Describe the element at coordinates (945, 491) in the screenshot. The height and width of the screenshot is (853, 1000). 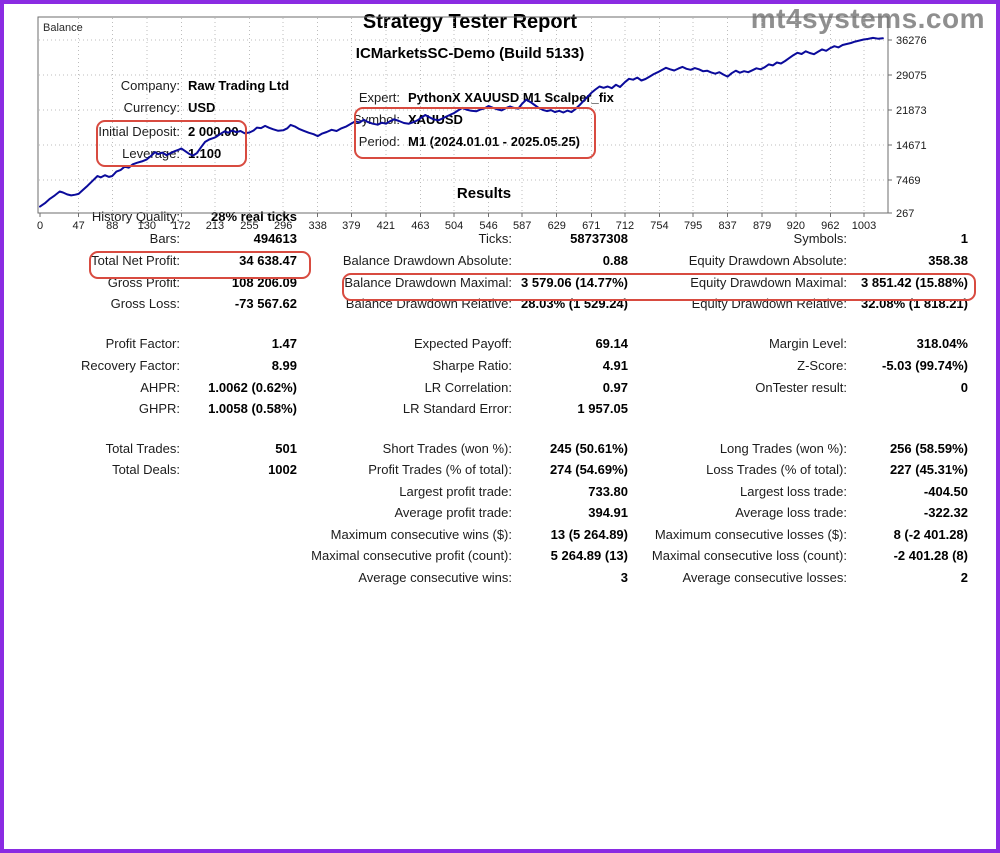
I see `stat-value: -404.50` at that location.